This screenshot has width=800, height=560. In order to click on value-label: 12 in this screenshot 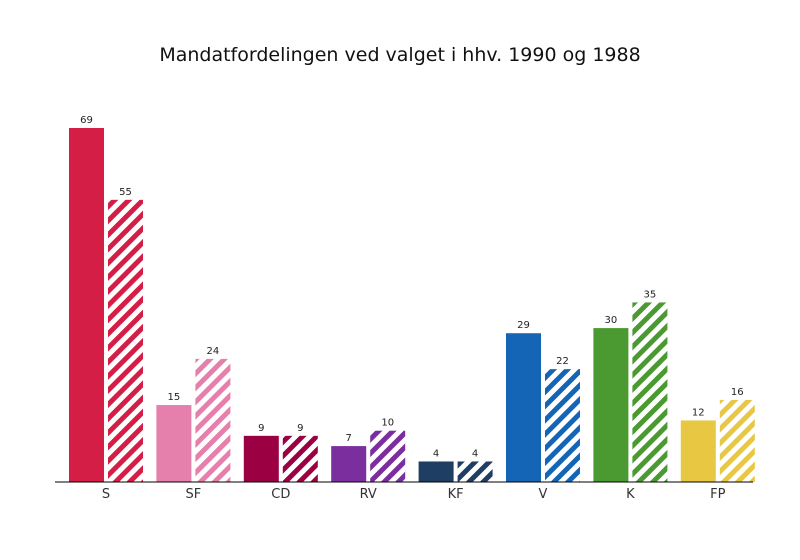, I will do `click(698, 412)`.